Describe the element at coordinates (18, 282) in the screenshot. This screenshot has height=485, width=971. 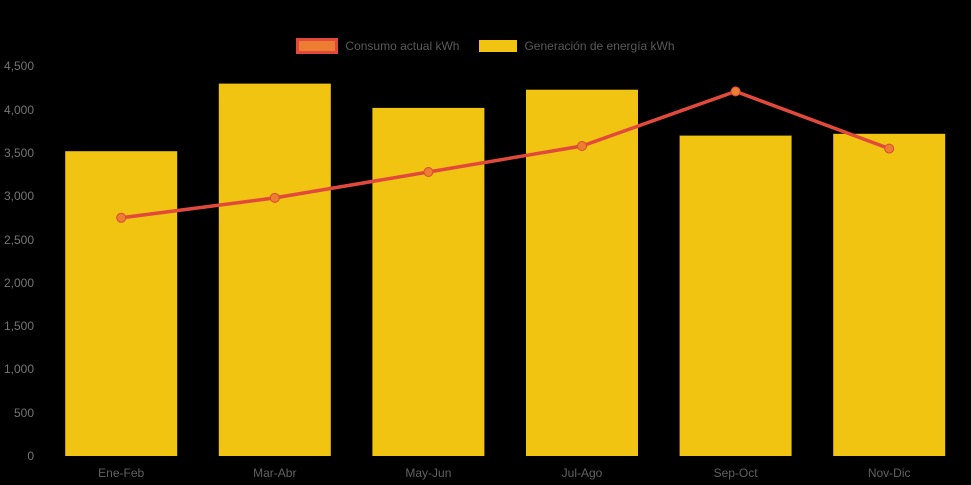
I see `y-tick-label-2000: 2,000` at that location.